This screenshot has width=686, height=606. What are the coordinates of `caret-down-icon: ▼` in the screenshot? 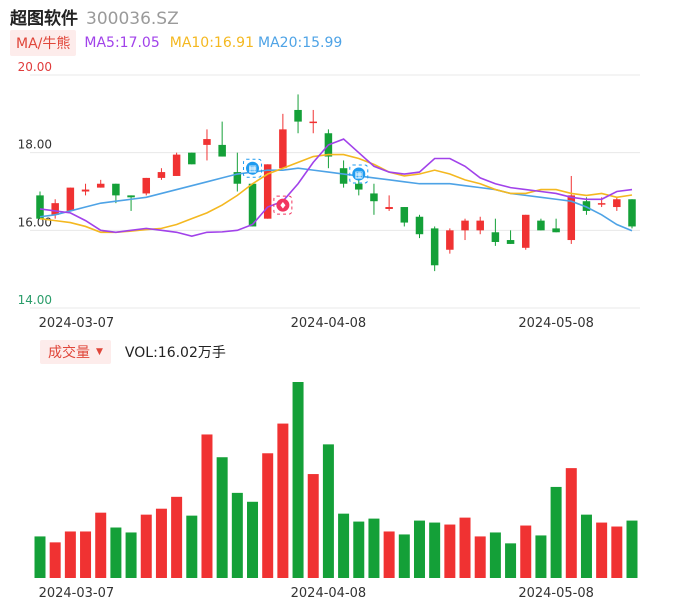 It's located at (99, 352).